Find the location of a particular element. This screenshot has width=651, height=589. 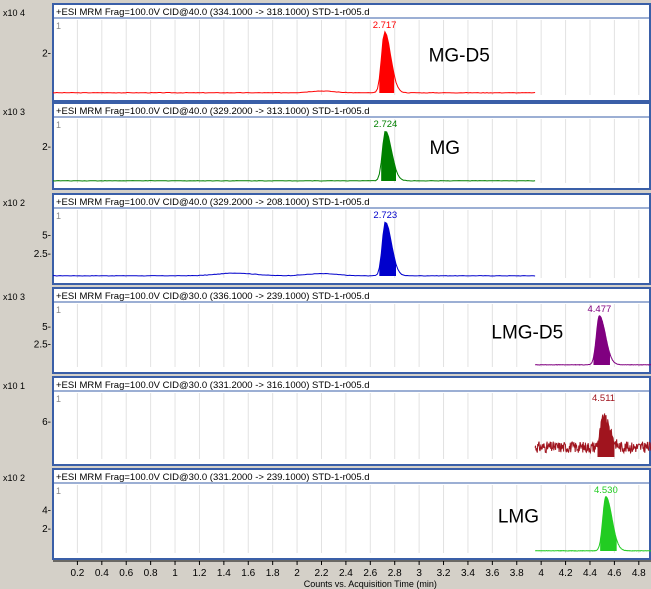

x-tick-label: 4.8 is located at coordinates (639, 573).